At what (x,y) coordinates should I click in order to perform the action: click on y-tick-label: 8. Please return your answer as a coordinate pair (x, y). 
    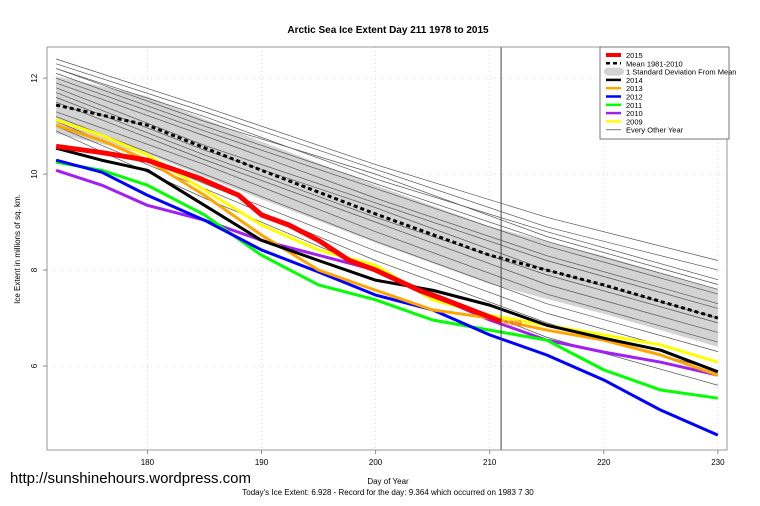
    Looking at the image, I should click on (34, 269).